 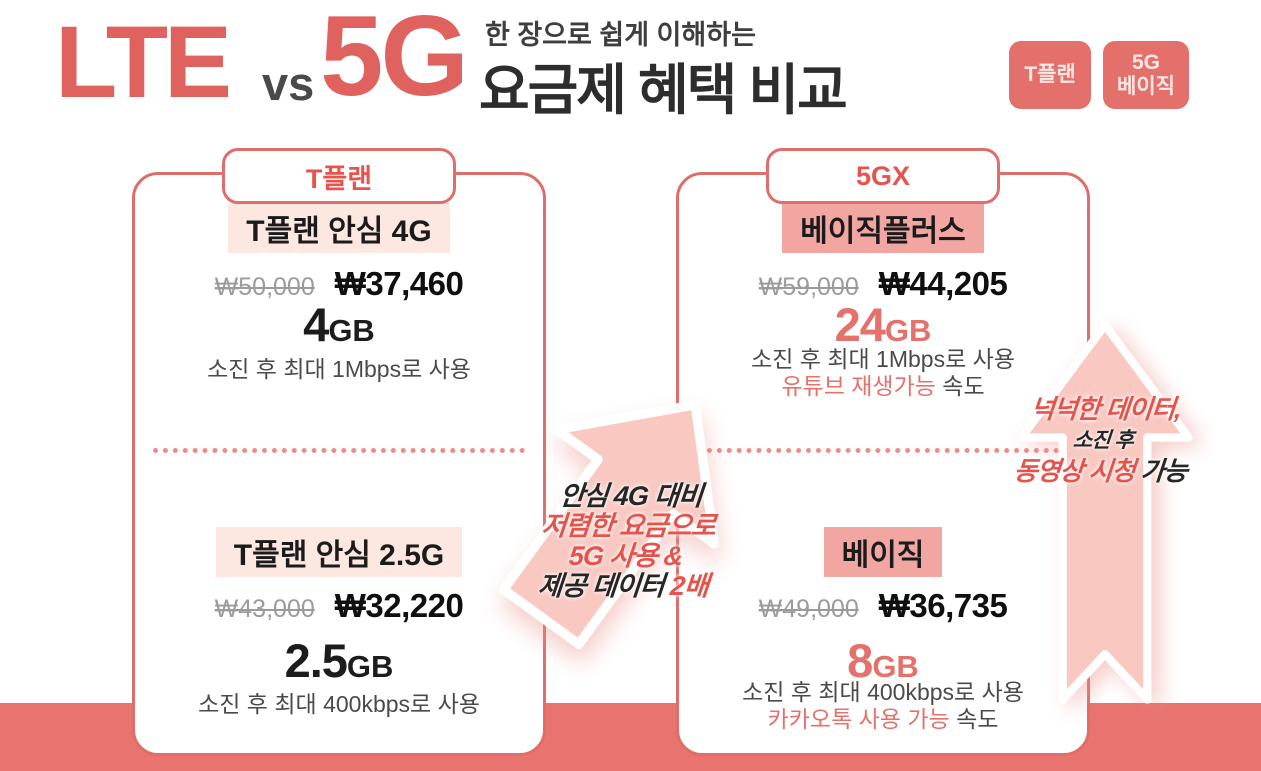 What do you see at coordinates (943, 605) in the screenshot?
I see `current-price: ₩36,735` at bounding box center [943, 605].